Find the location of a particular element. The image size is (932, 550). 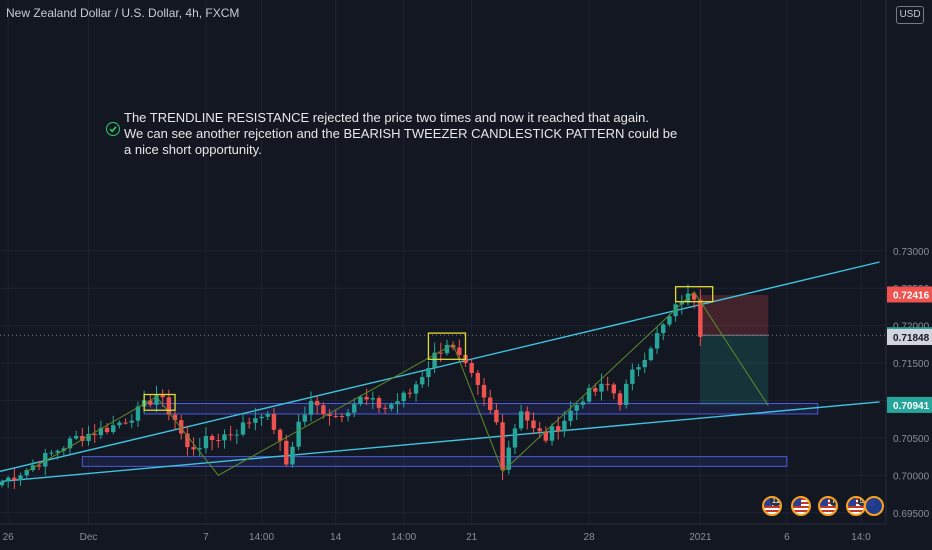

price-tick-label: 0.73000 is located at coordinates (911, 252).